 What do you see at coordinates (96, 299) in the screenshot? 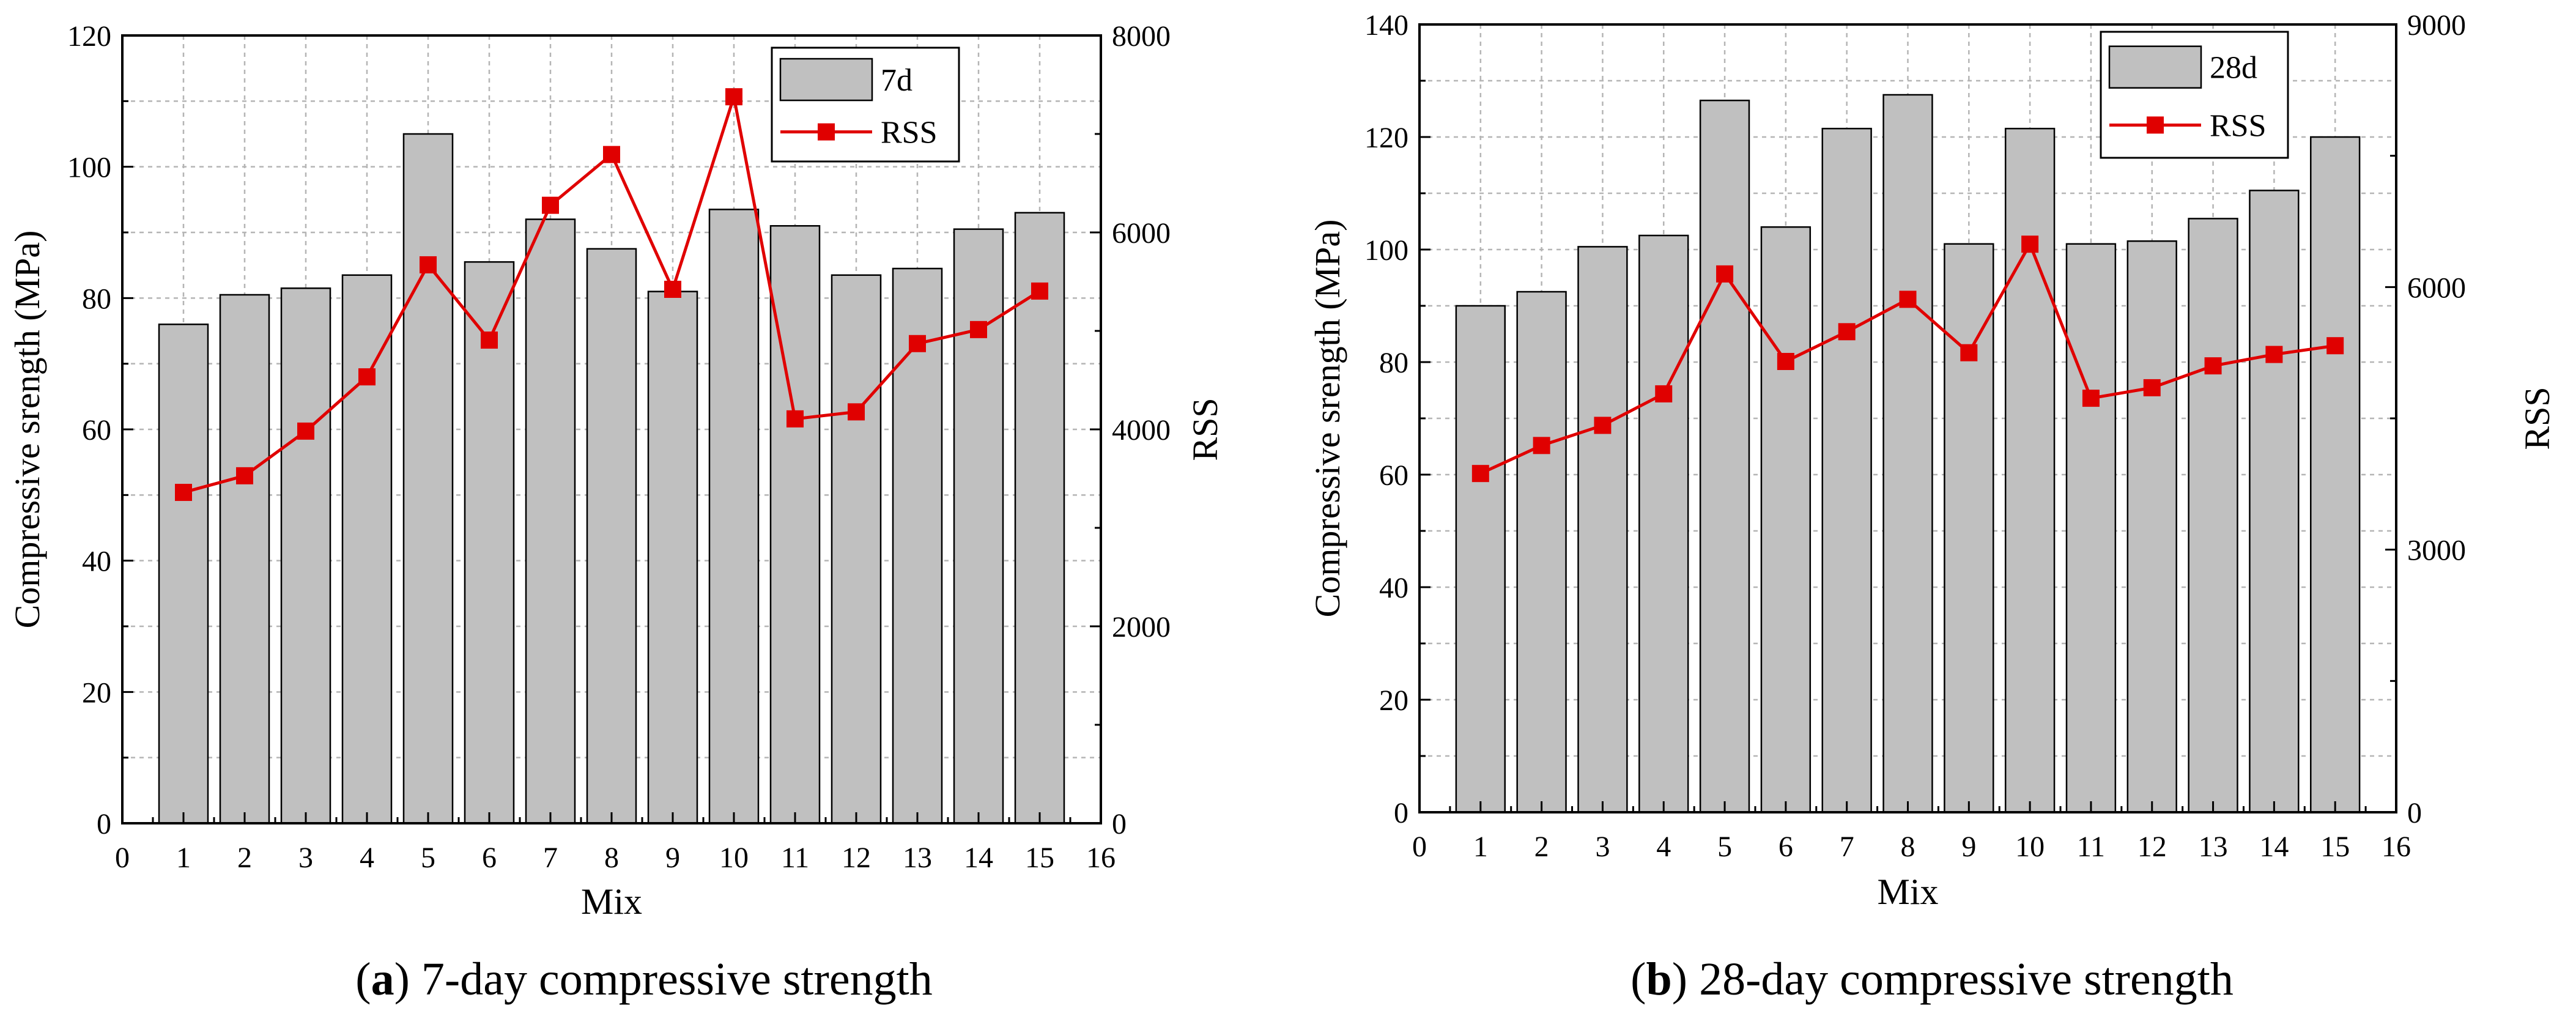
I see `y-tick-label: 80` at bounding box center [96, 299].